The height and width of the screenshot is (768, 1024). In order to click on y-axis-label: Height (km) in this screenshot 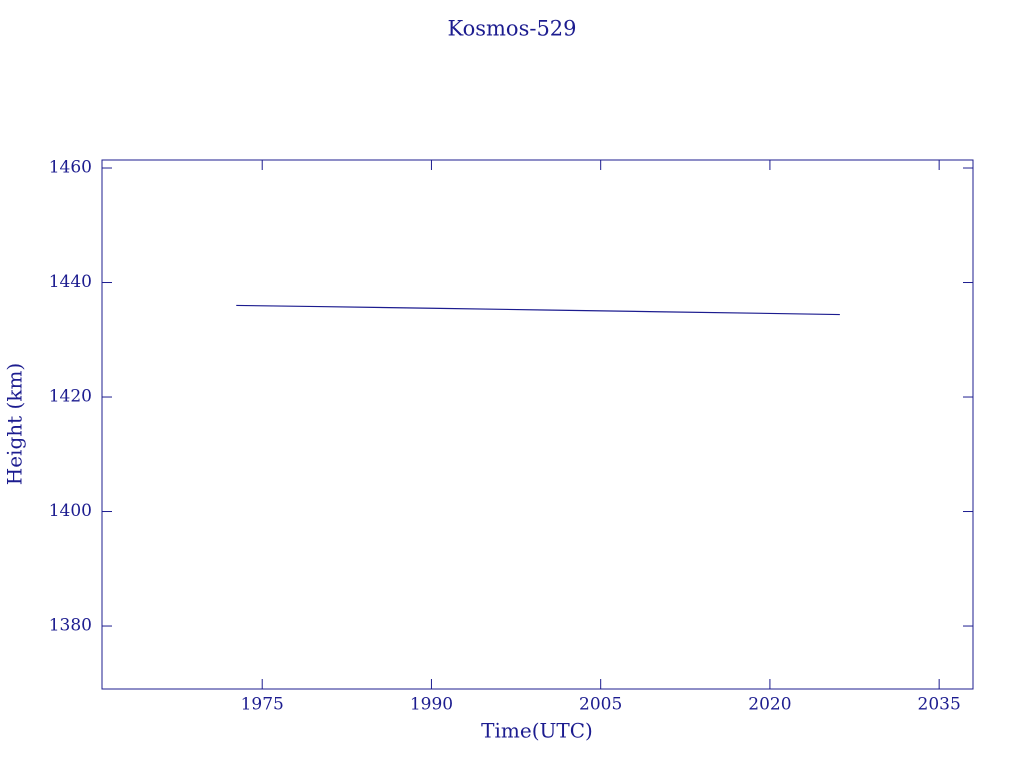, I will do `click(15, 424)`.